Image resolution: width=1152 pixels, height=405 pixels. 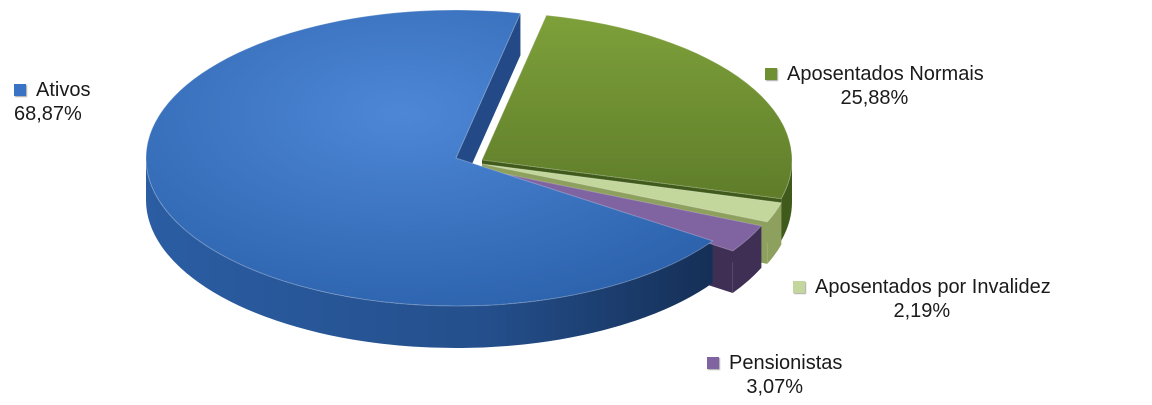 I want to click on legend-value-ativos: 68,87%, so click(x=48, y=114).